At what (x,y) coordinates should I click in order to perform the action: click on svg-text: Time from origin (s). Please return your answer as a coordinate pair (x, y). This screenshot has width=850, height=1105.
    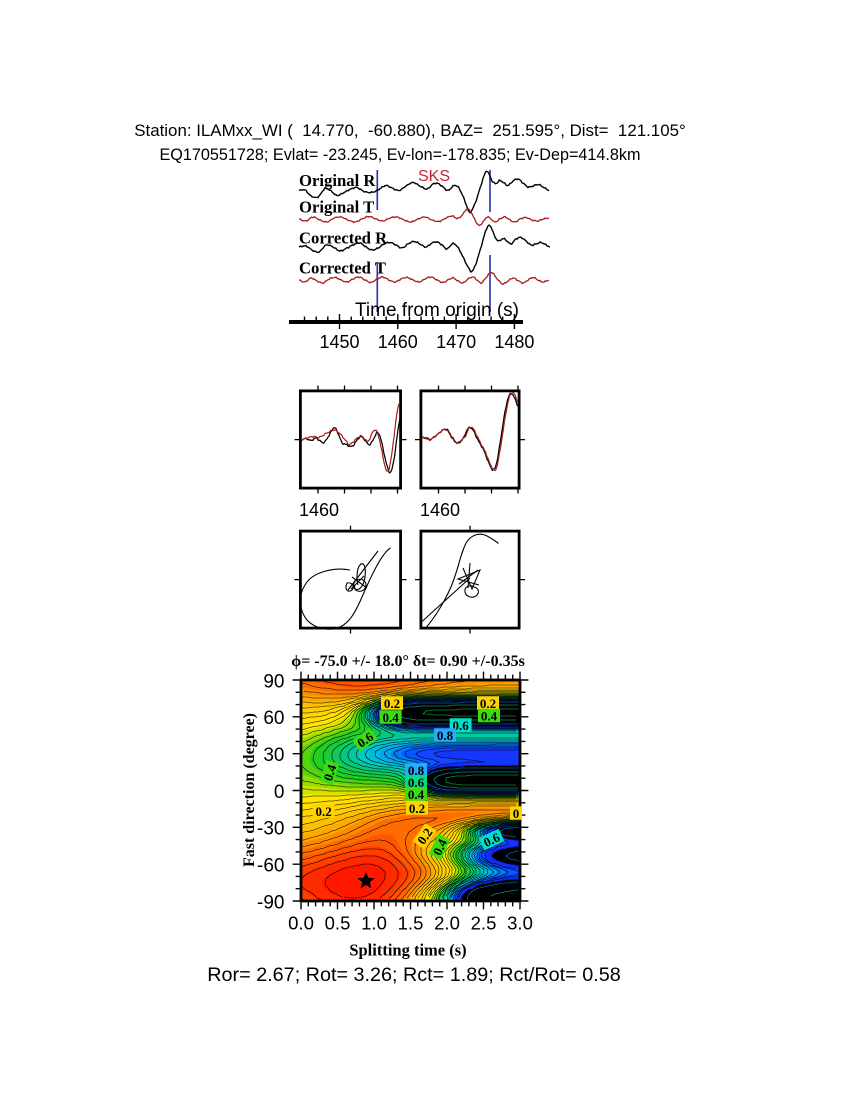
    Looking at the image, I should click on (437, 310).